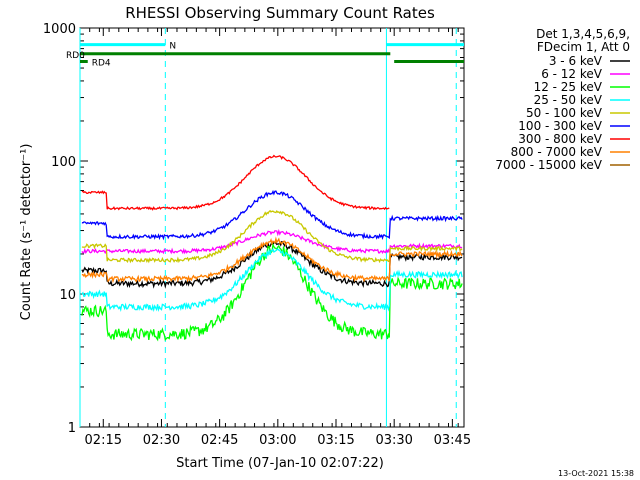  What do you see at coordinates (26, 232) in the screenshot?
I see `y-axis-label: Count Rate (s⁻¹ detector⁻¹)` at bounding box center [26, 232].